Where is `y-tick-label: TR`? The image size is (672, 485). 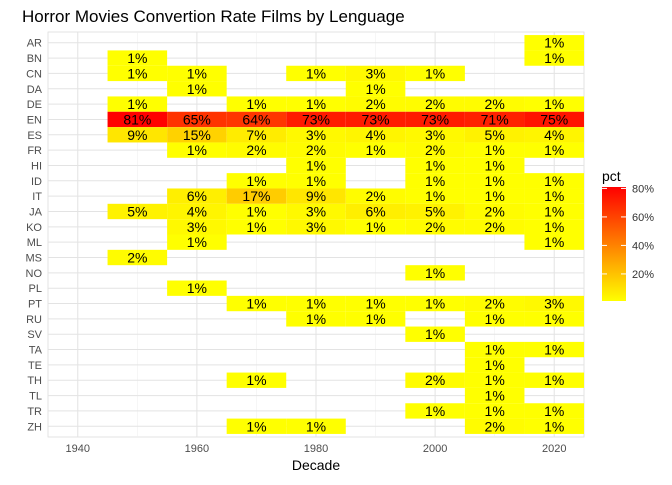
y-tick-label: TR is located at coordinates (34, 412).